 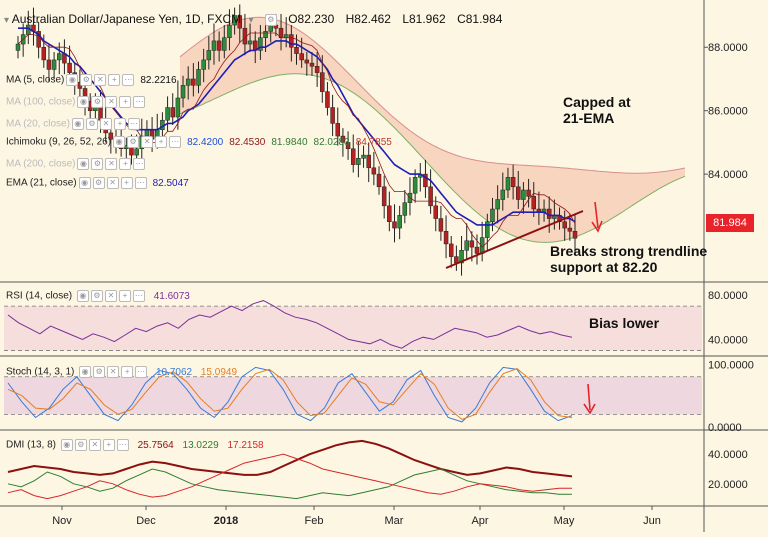 I want to click on indicator-row: MA (5, close) ◉ ⚙ ✕ + ⋯ 82.2216, so click(x=91, y=80).